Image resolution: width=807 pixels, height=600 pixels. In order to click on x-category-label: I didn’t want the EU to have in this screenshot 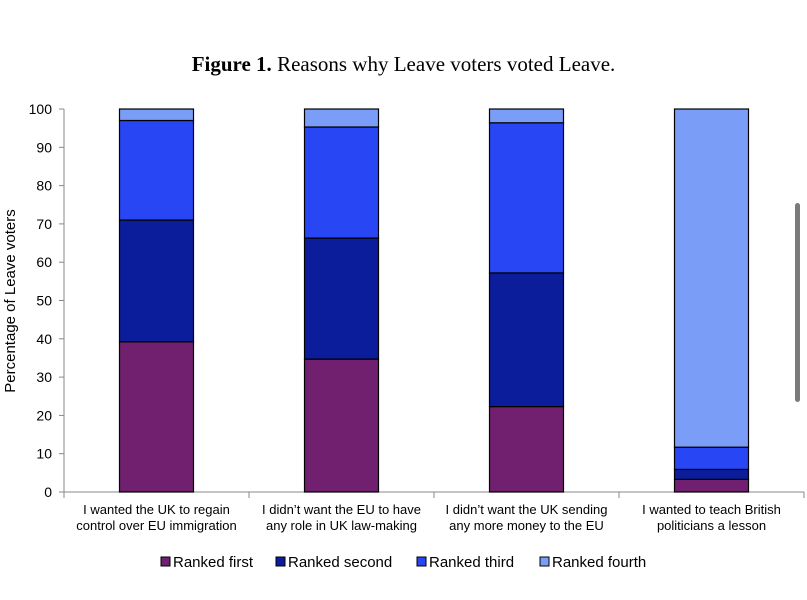, I will do `click(341, 509)`.